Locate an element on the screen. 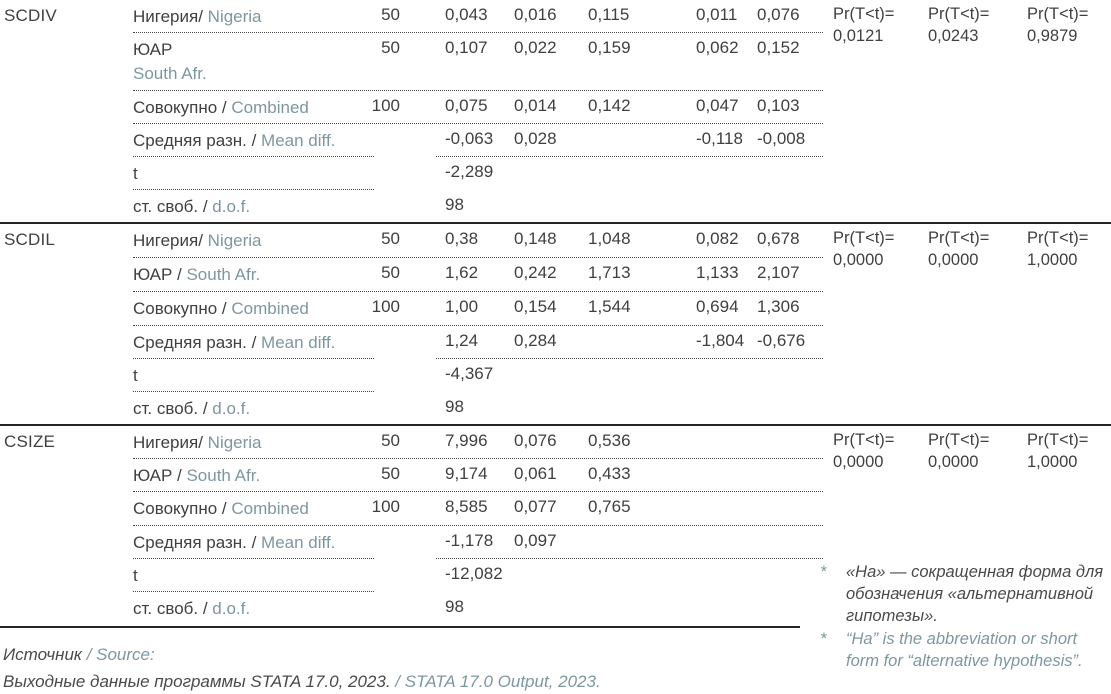 The width and height of the screenshot is (1111, 694). sd-value: 0,765 is located at coordinates (609, 506).